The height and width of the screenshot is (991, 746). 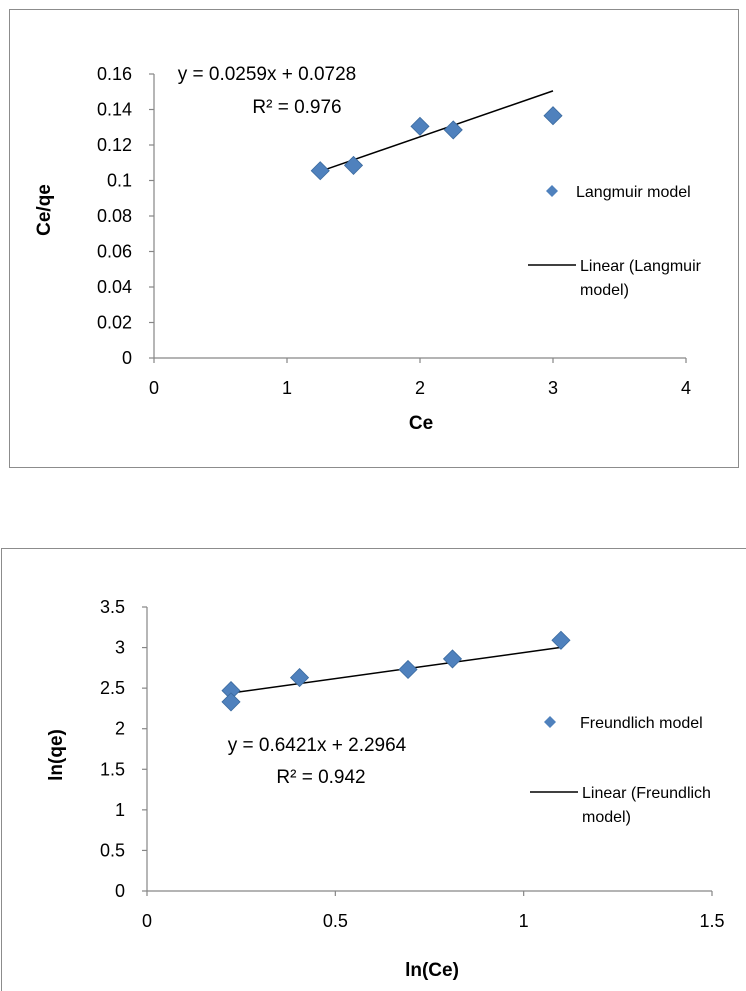 I want to click on y-axis-title: Ce/qe, so click(x=44, y=210).